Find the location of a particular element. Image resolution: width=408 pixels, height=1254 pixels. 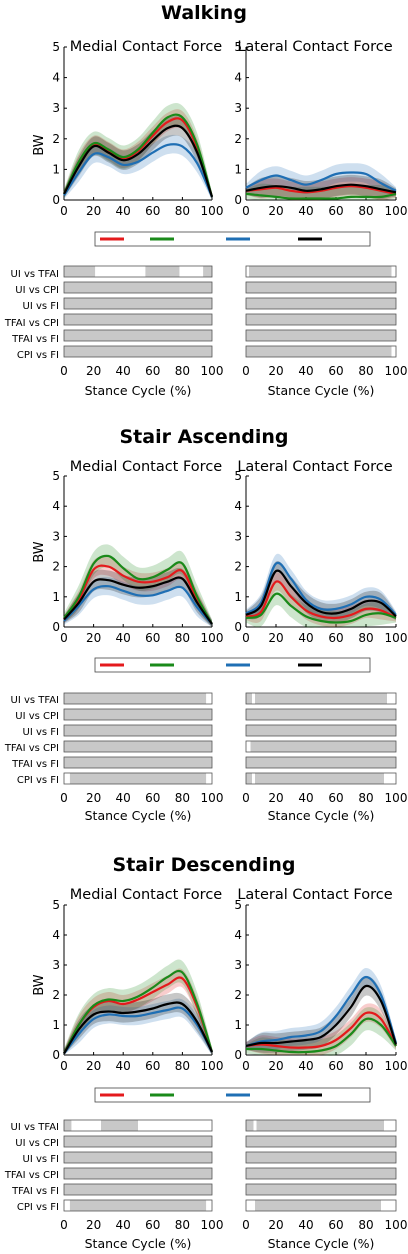

x-axis-label-ascending-lateral: Stance Cycle (%) is located at coordinates (321, 815).